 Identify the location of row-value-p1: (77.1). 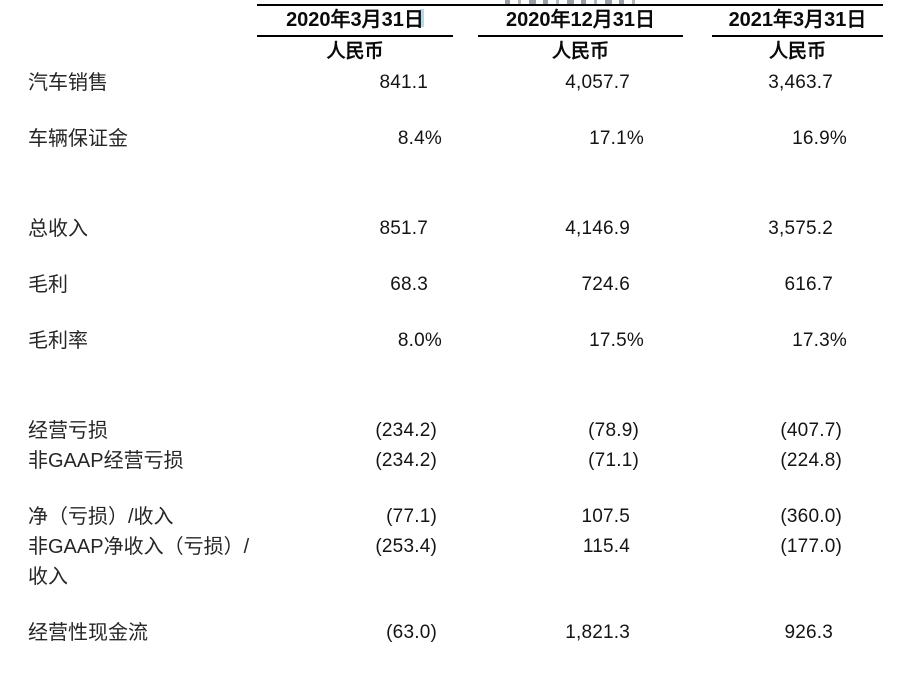
(411, 516).